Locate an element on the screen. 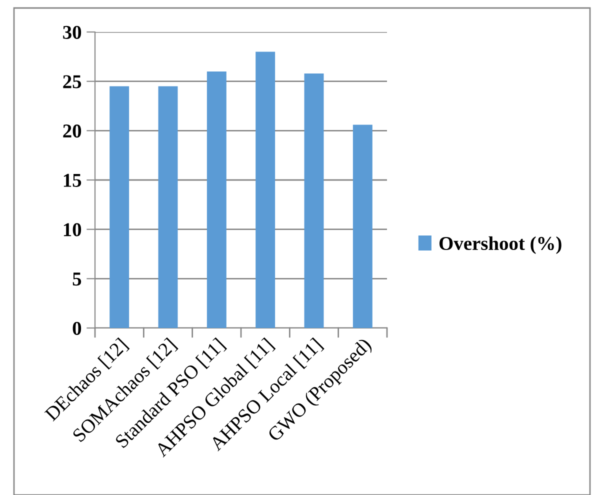 The width and height of the screenshot is (604, 495). y-tick-label: 25 is located at coordinates (72, 81).